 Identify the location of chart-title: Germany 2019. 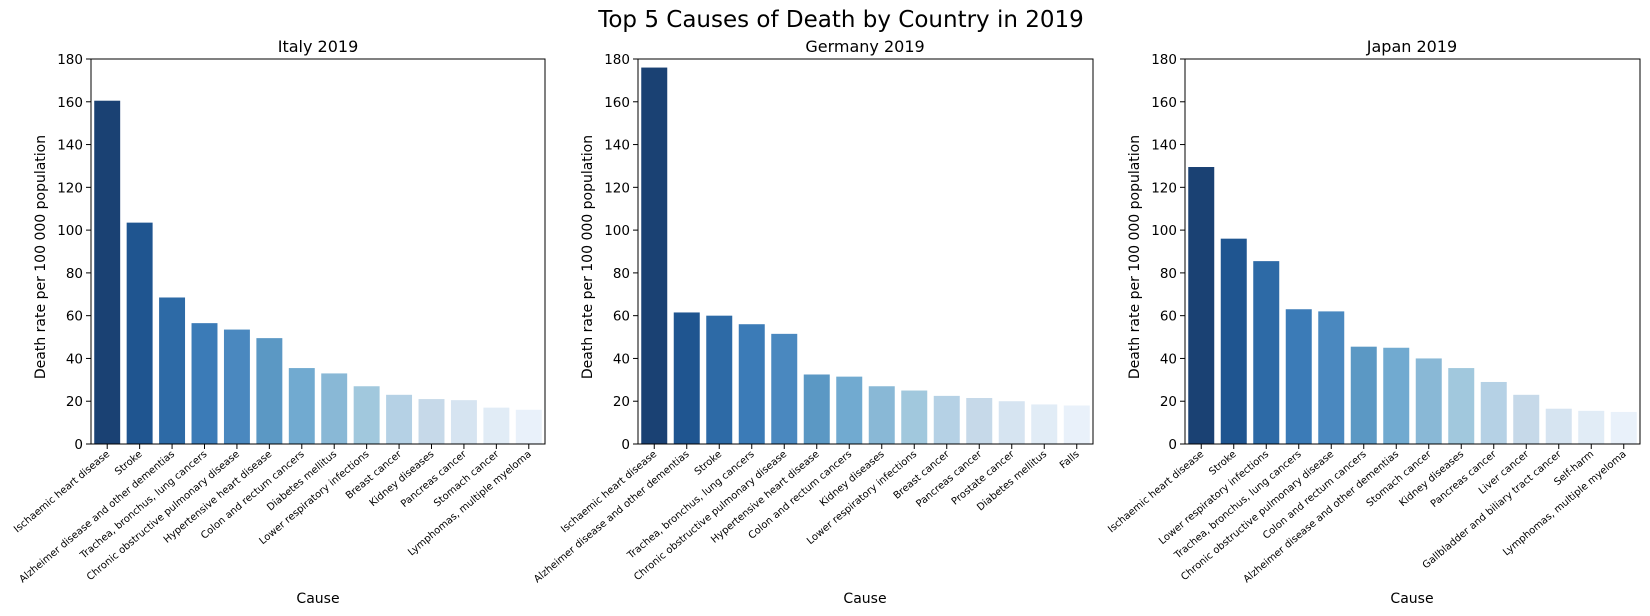
(864, 46).